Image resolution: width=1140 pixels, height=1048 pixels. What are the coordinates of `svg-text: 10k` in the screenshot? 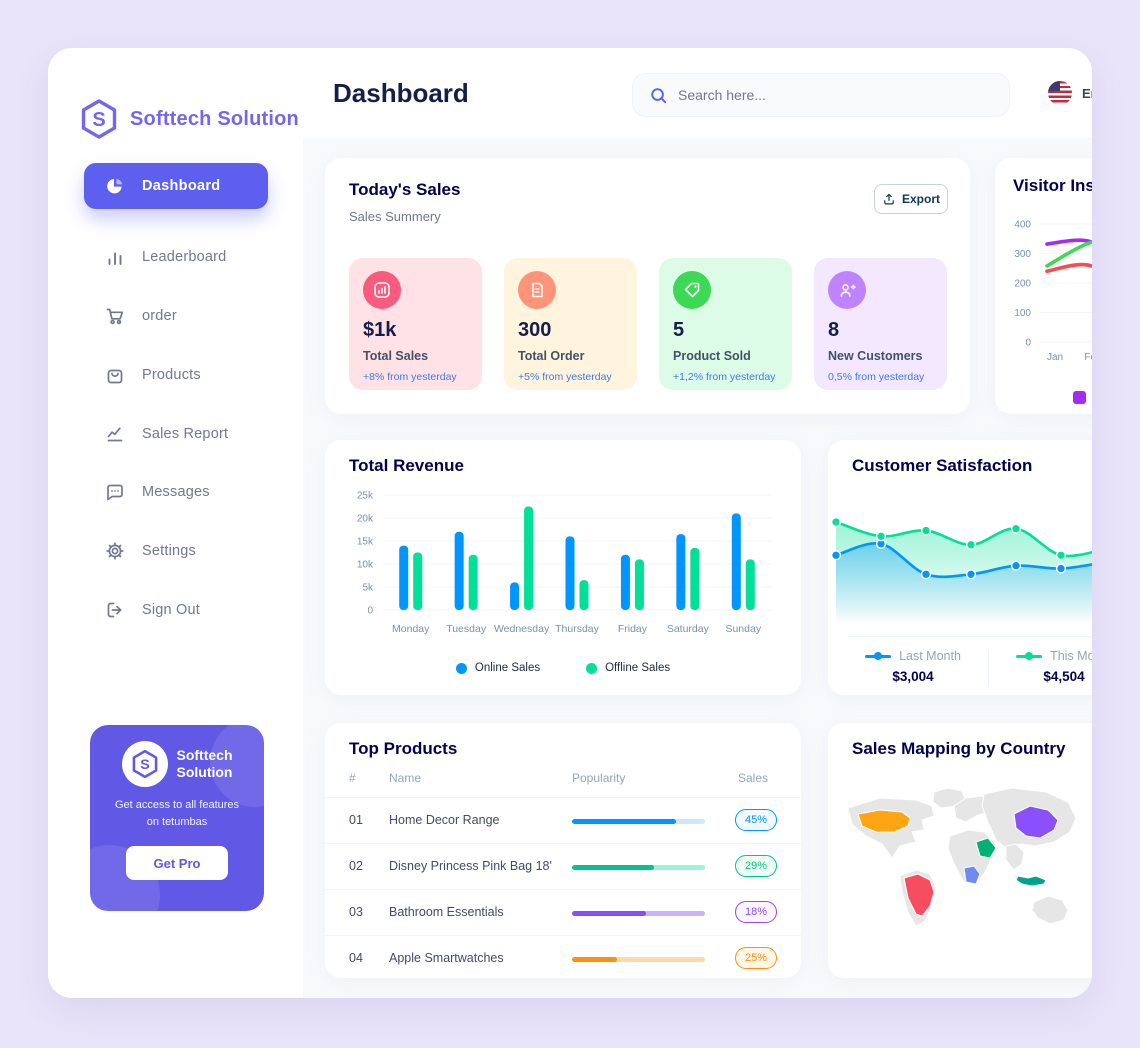 It's located at (365, 565).